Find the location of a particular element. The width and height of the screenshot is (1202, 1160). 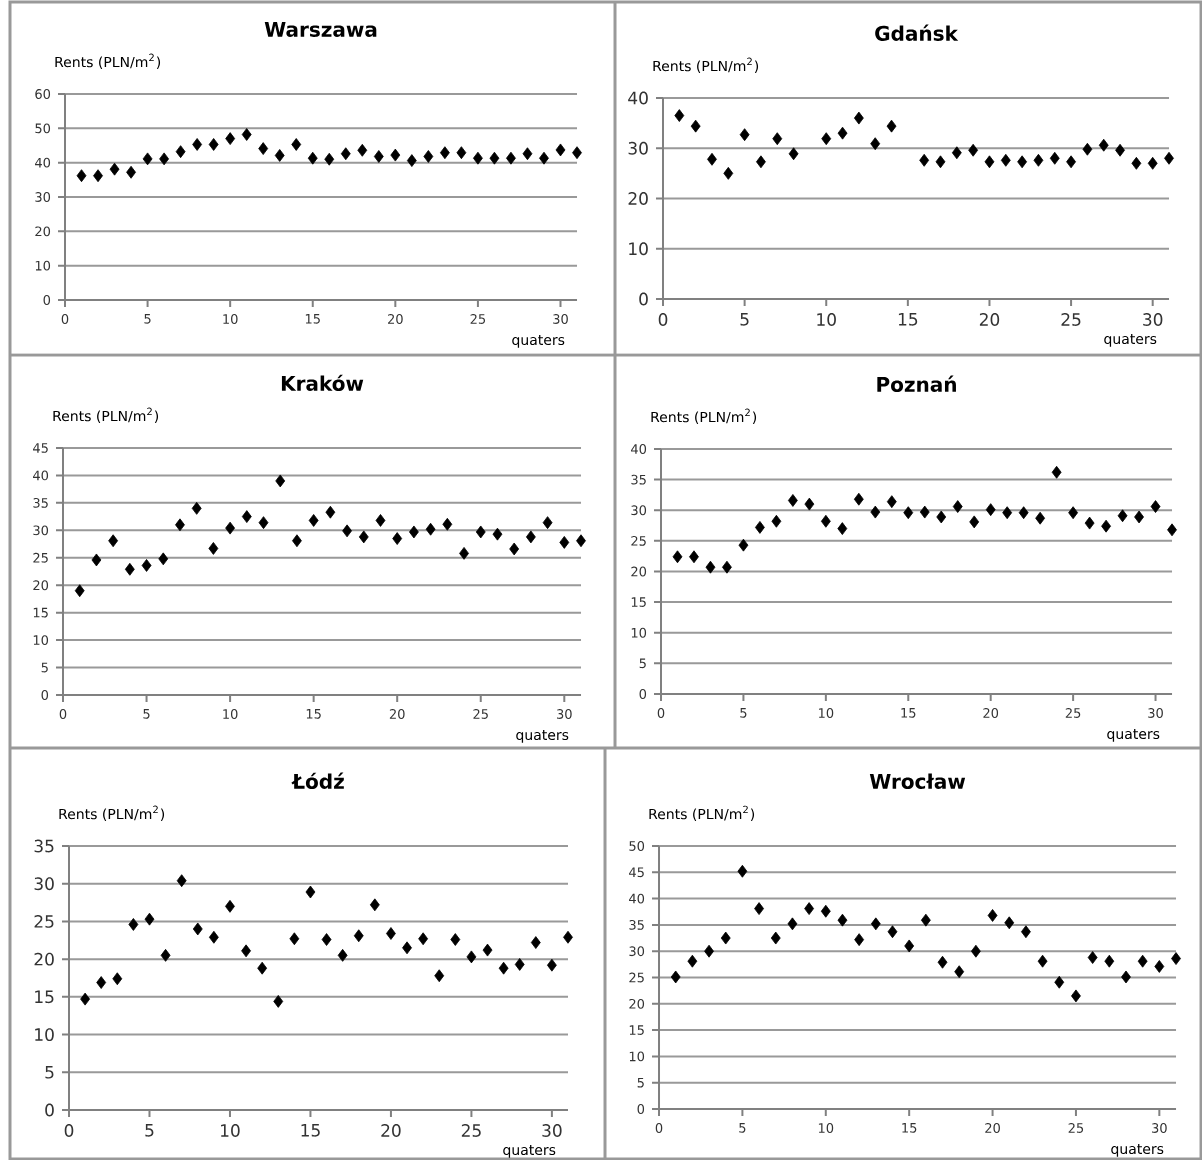

chart-title: Kraków is located at coordinates (322, 382).